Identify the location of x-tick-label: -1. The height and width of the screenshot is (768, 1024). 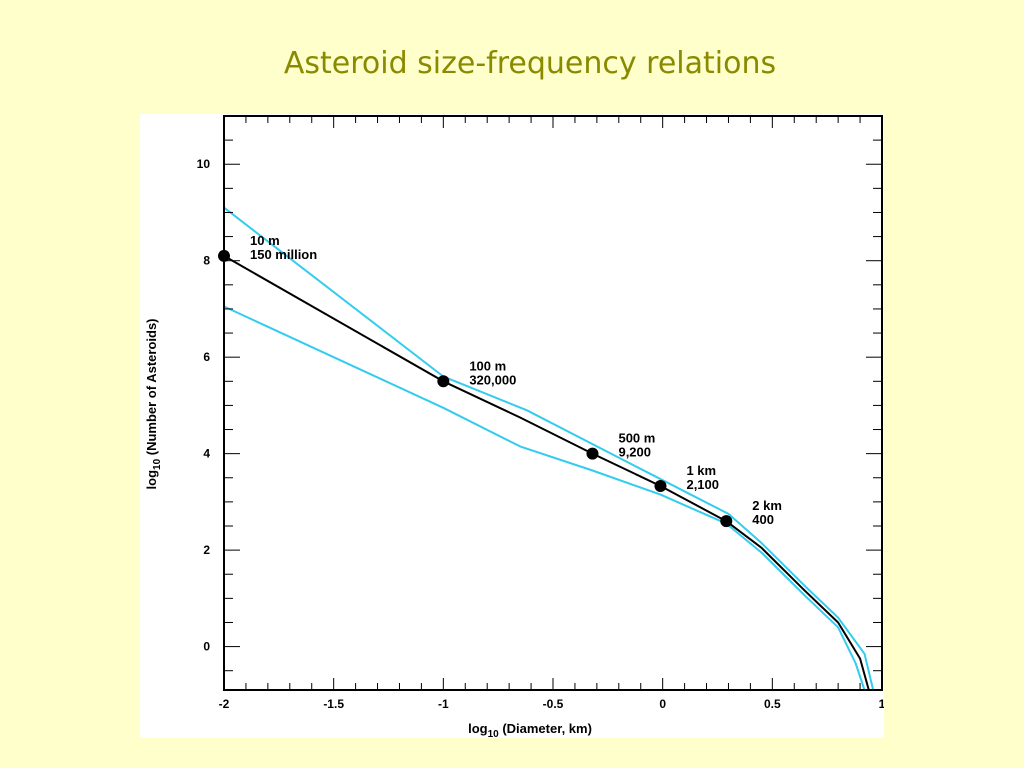
(443, 704).